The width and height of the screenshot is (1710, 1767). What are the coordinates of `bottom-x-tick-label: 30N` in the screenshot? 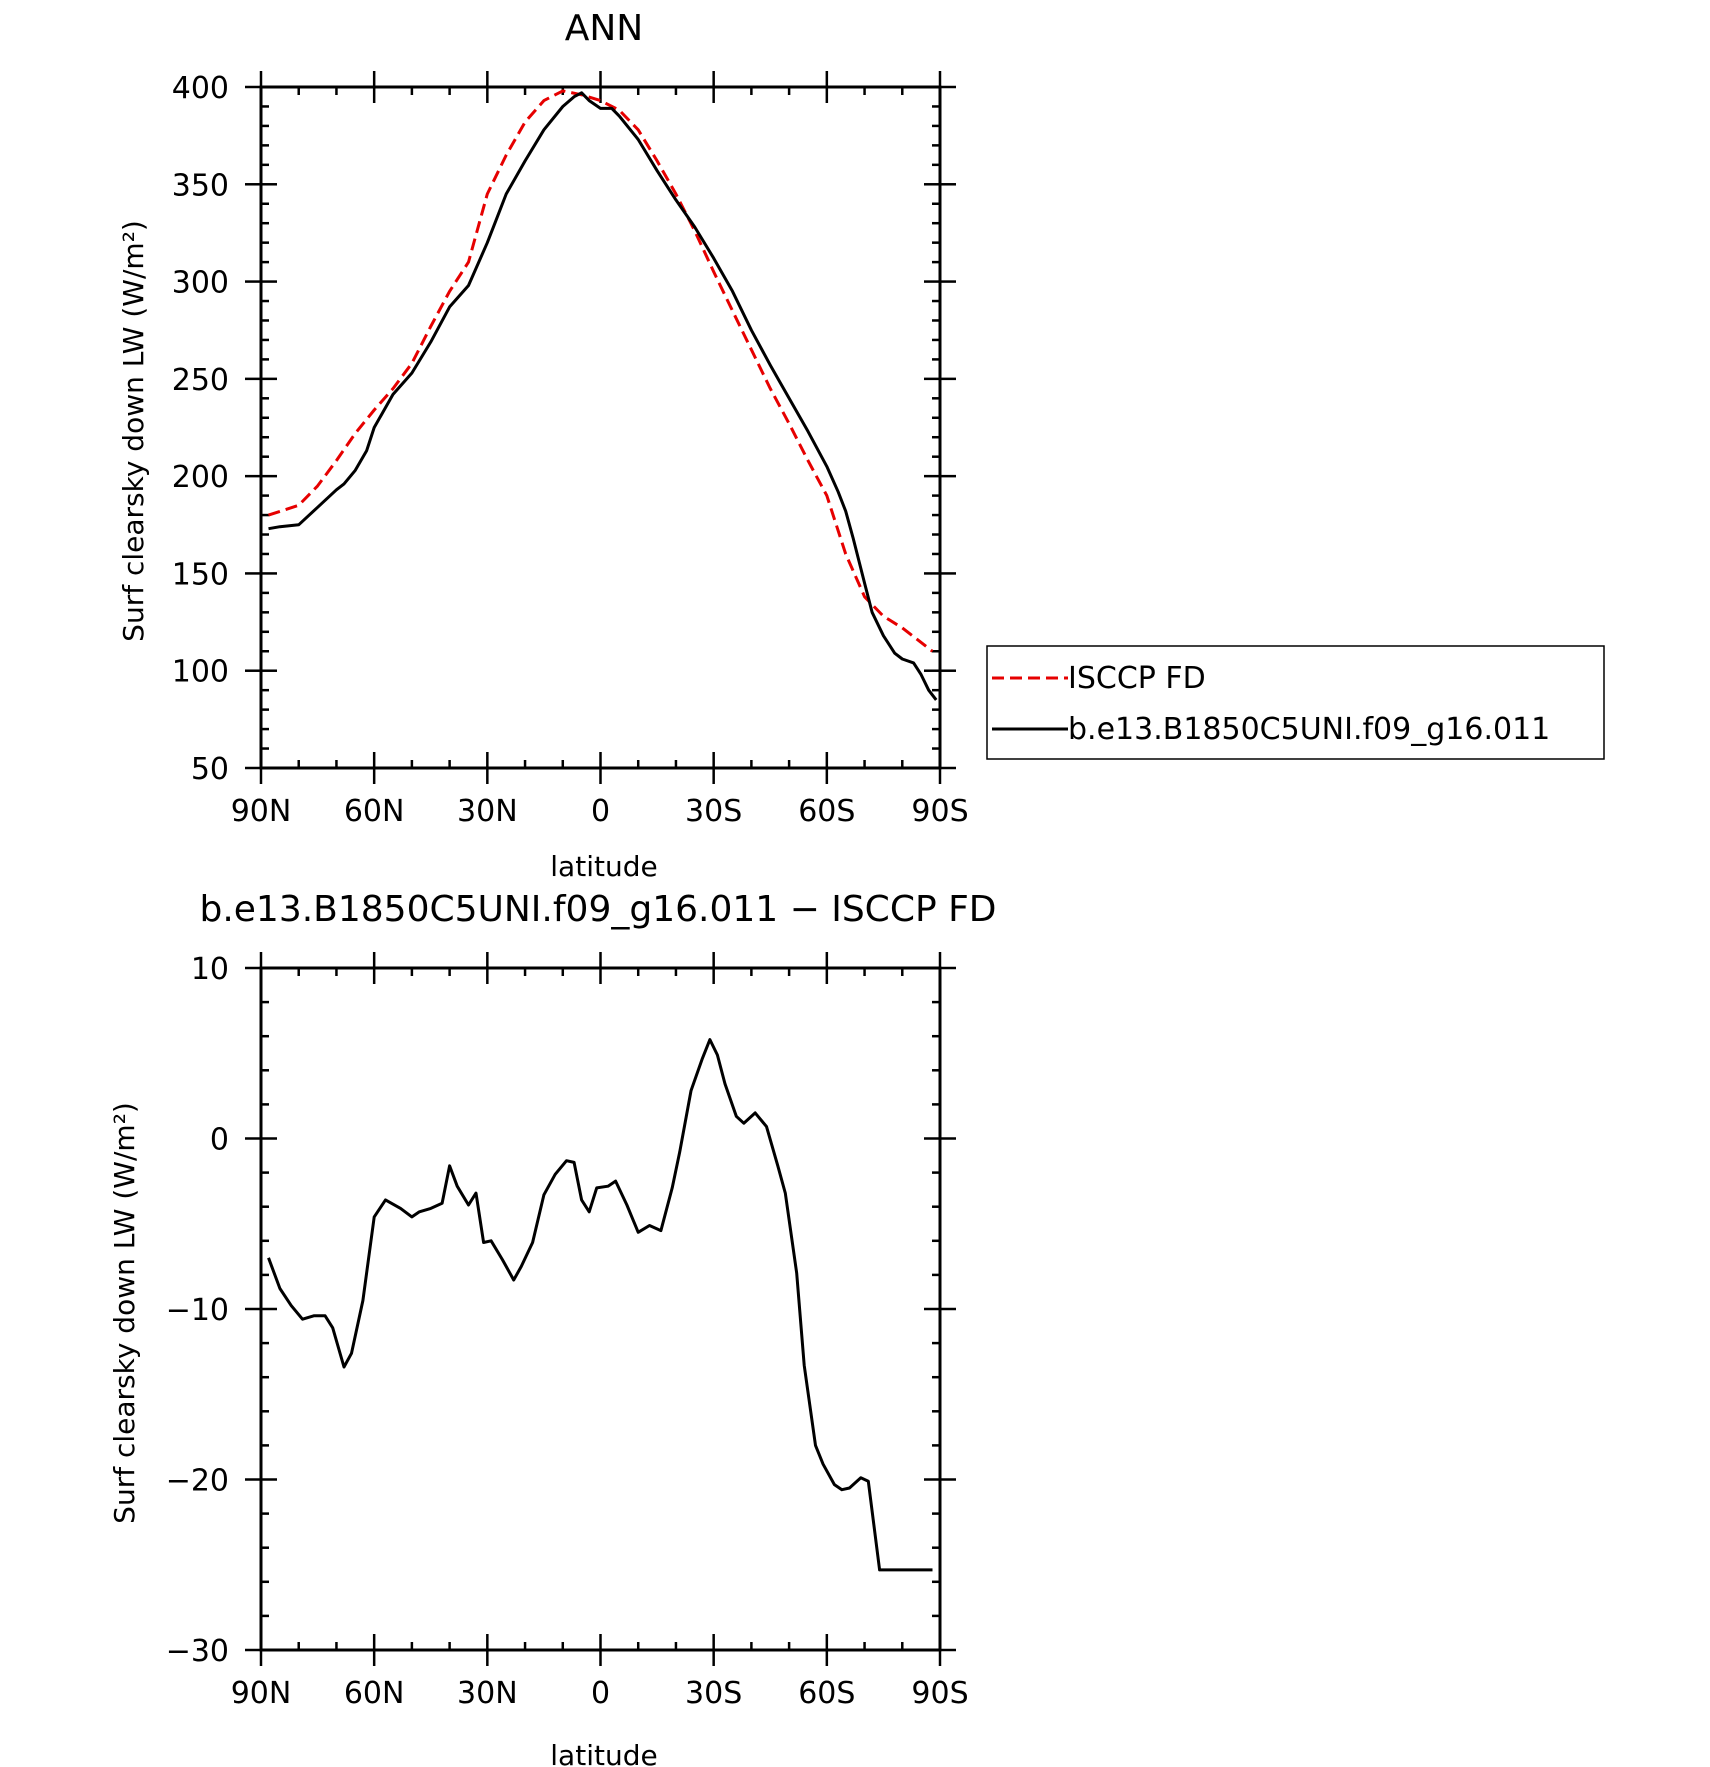 It's located at (487, 1693).